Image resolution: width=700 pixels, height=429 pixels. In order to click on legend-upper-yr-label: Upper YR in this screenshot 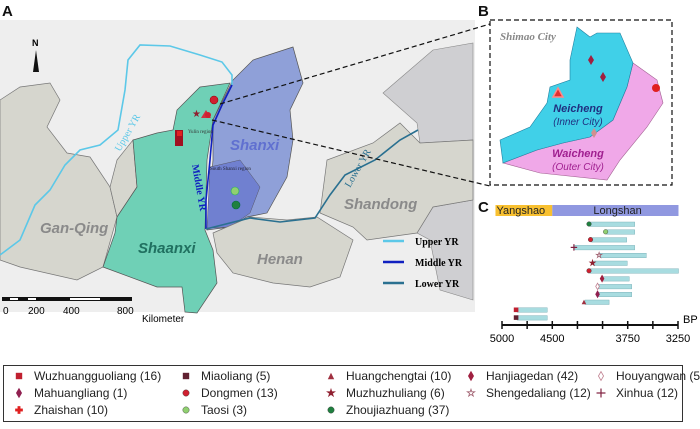, I will do `click(437, 242)`.